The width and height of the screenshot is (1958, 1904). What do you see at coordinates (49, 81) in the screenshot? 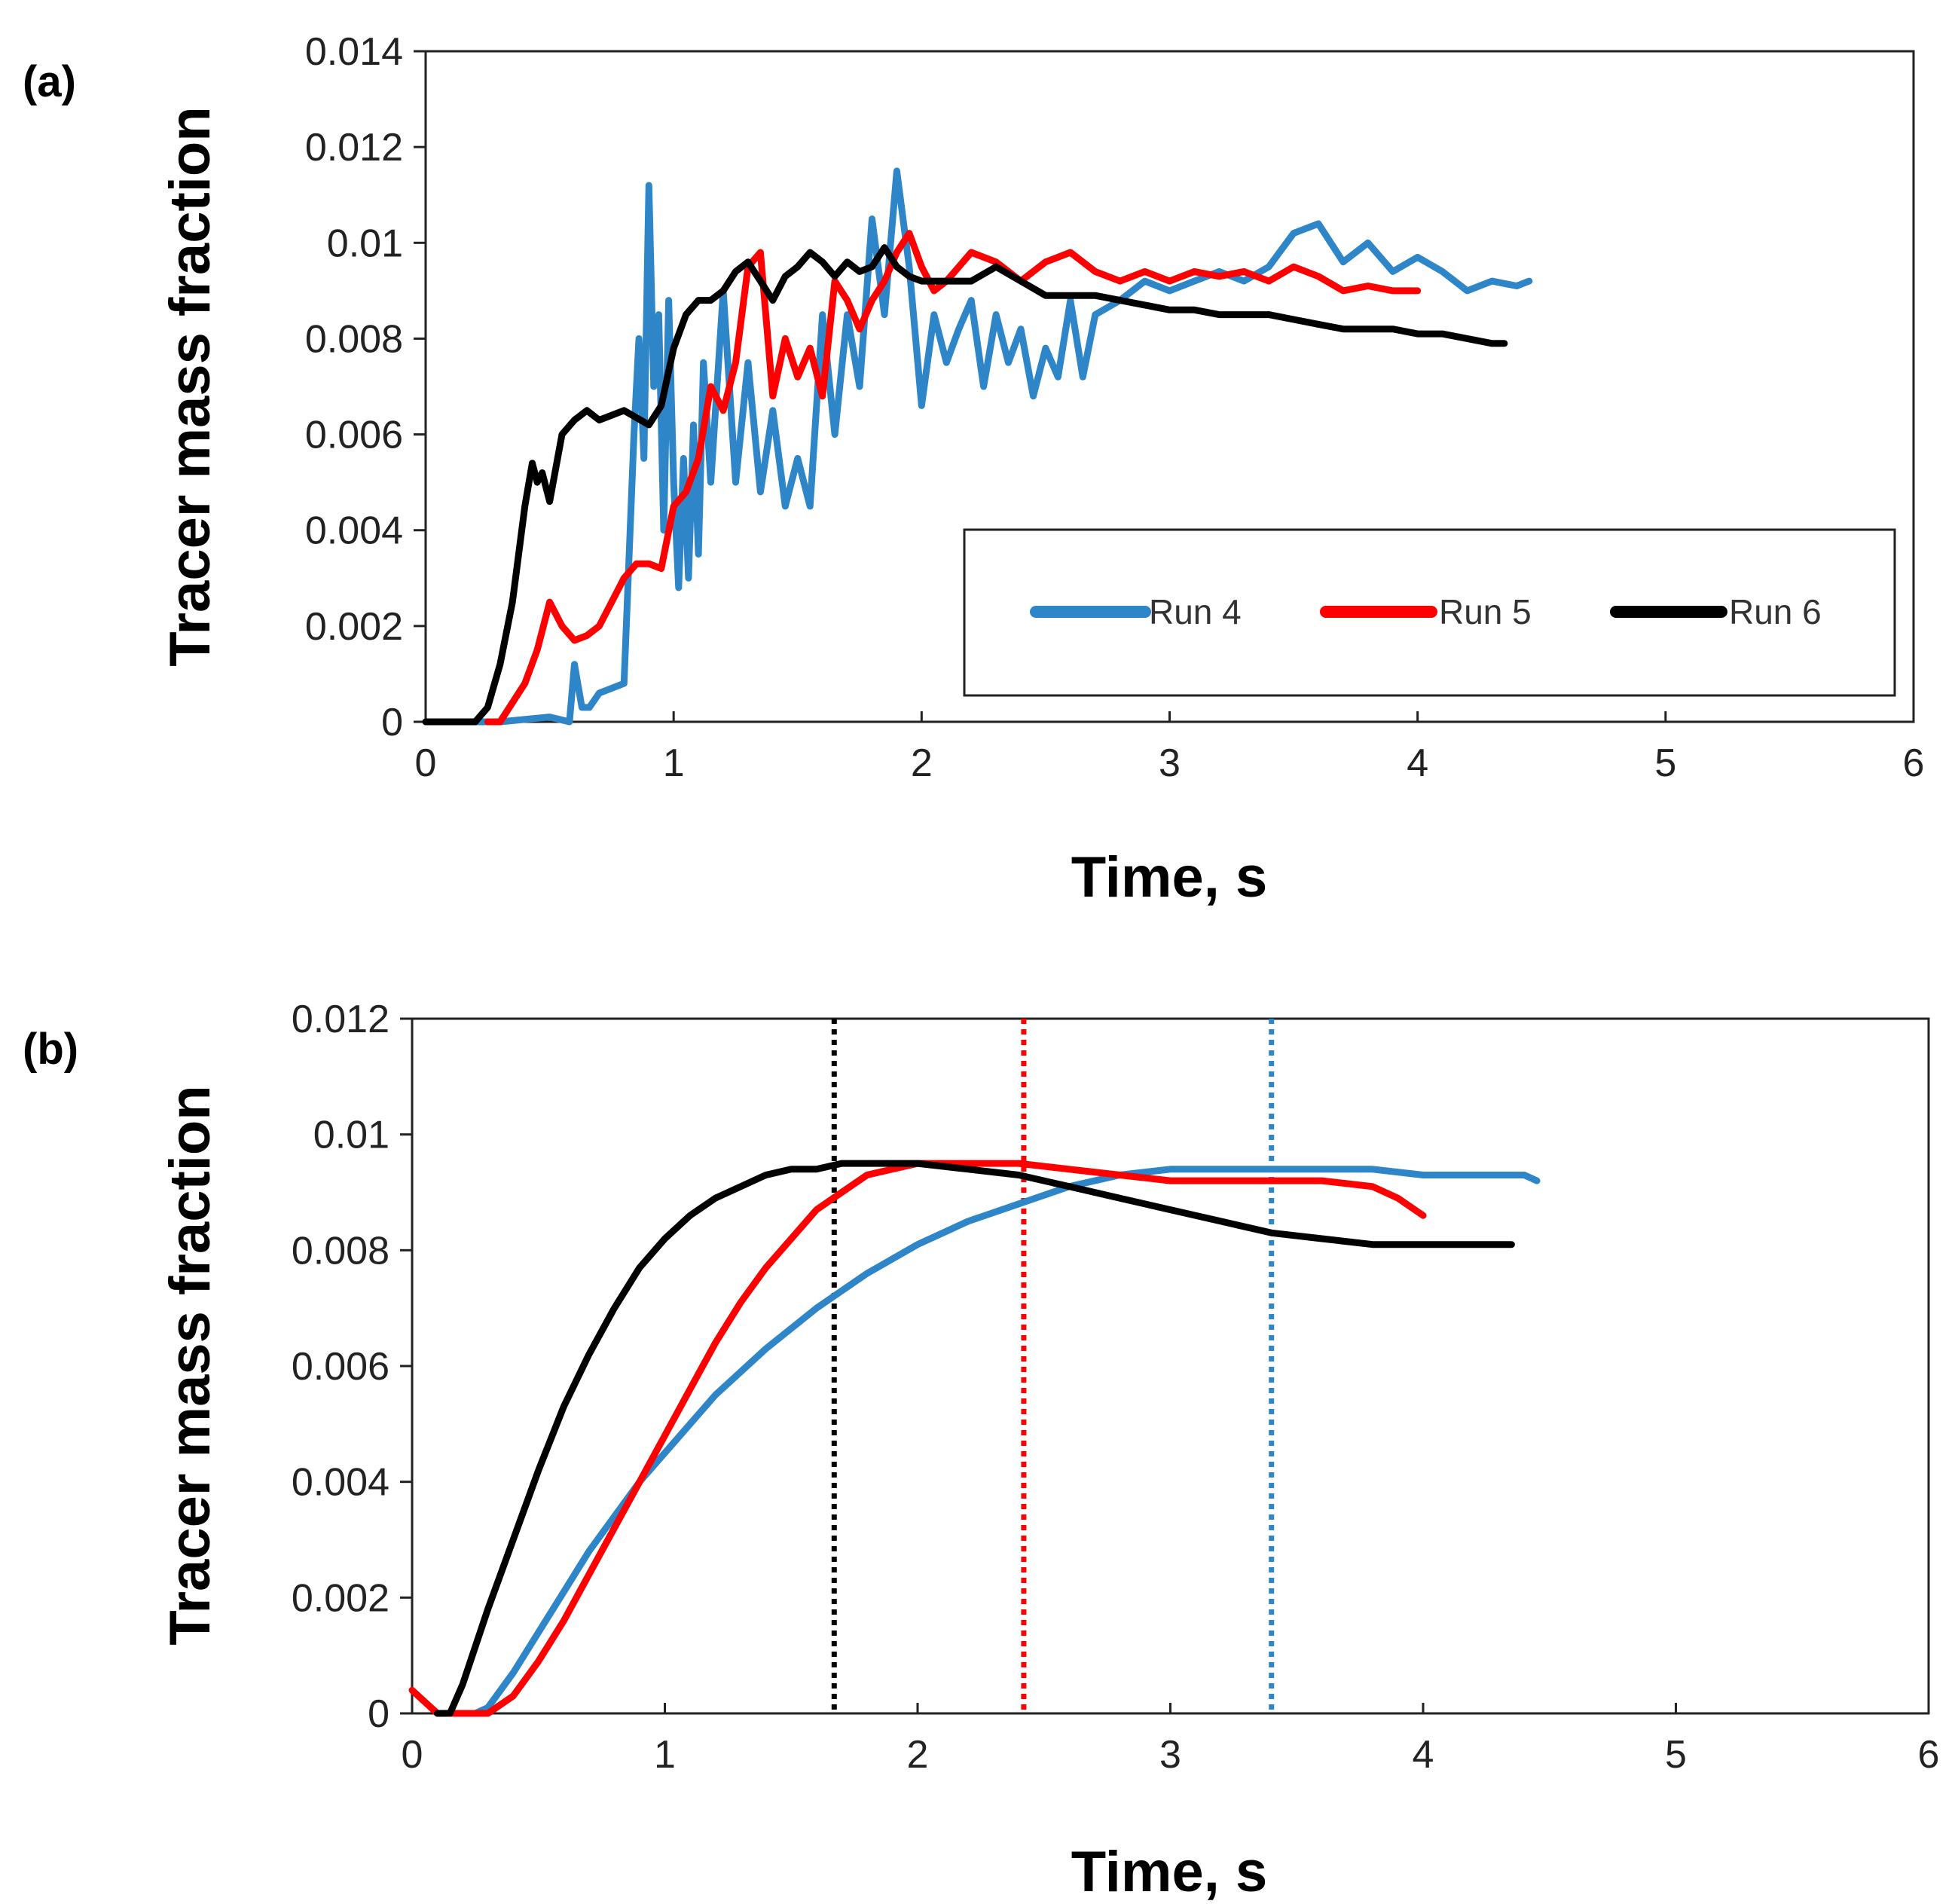
I see `panel-a-label: (a)` at bounding box center [49, 81].